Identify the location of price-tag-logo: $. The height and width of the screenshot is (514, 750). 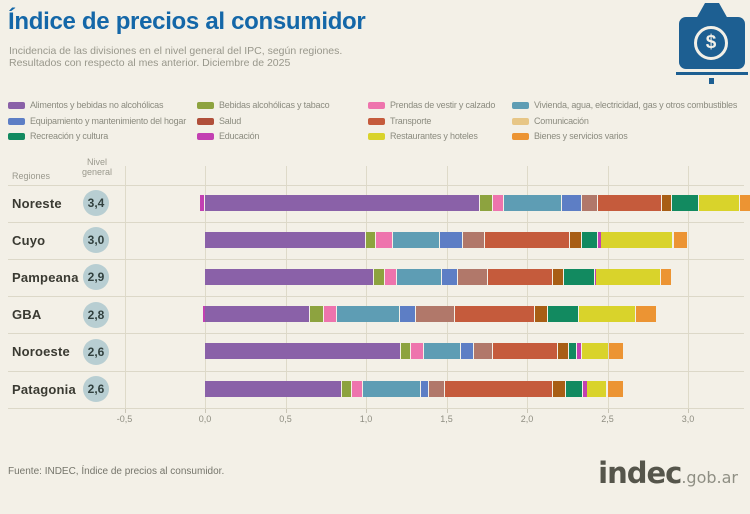
(712, 44).